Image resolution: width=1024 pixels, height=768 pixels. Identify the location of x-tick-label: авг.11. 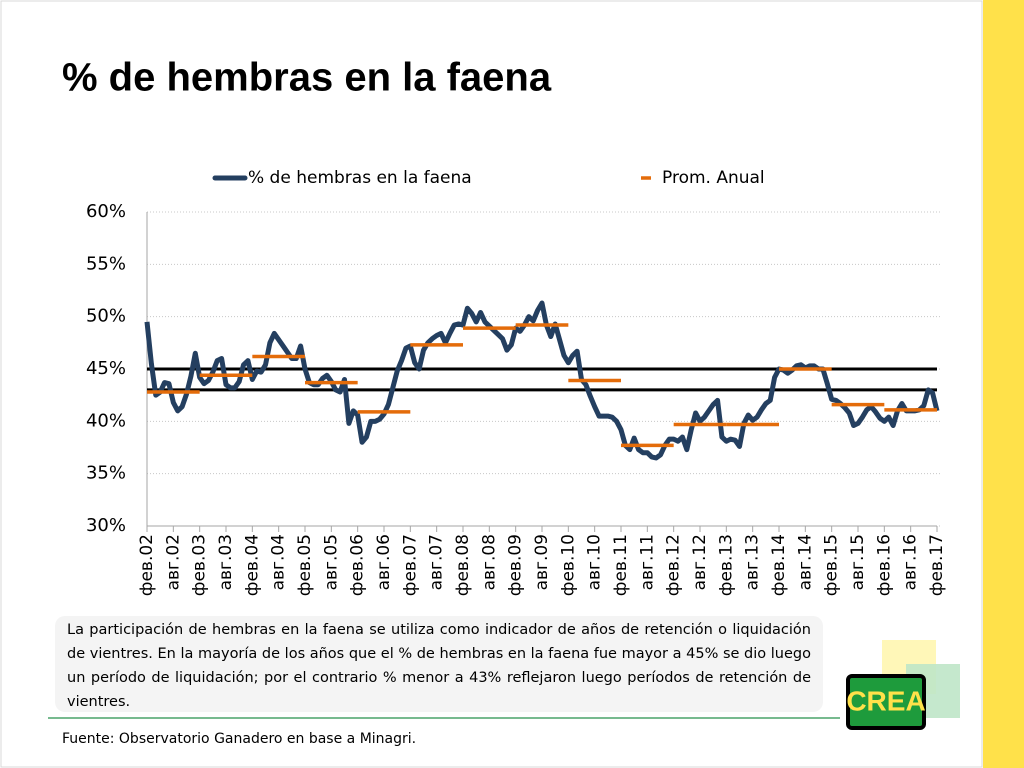
(647, 562).